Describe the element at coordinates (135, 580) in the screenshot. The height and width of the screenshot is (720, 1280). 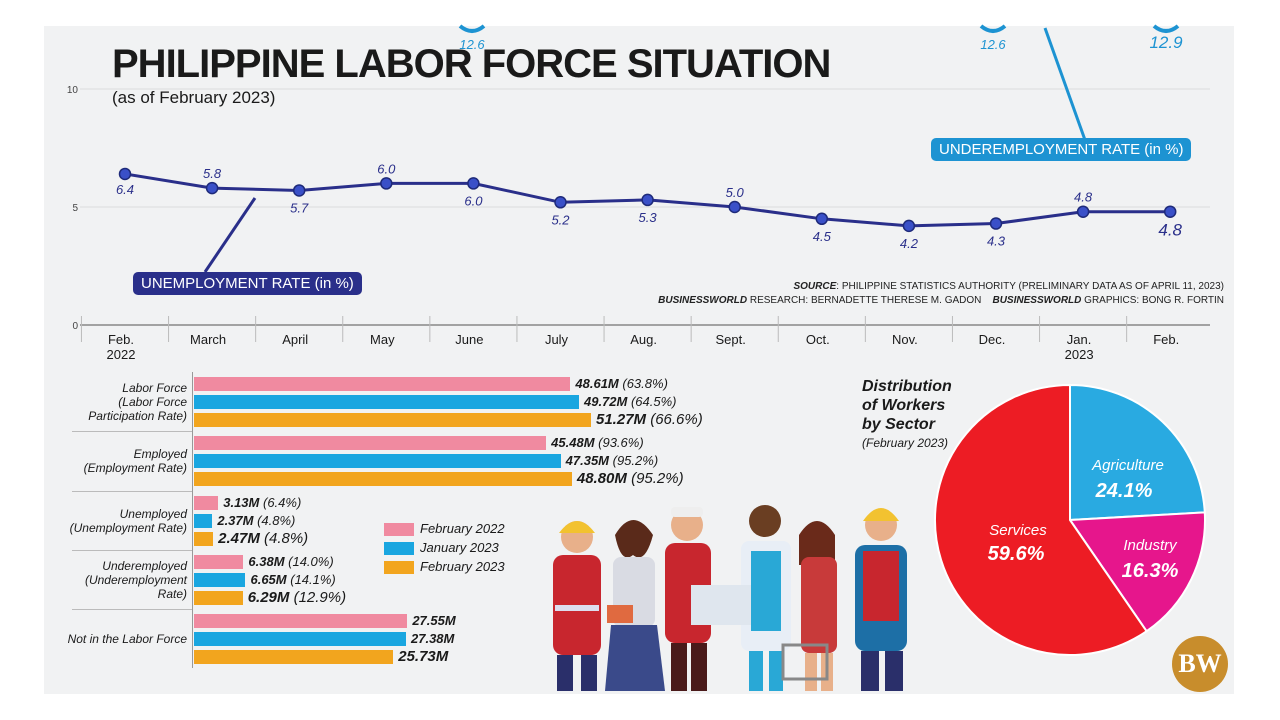
I see `bar-category-label: Underemployed (Underemployment Rate)` at that location.